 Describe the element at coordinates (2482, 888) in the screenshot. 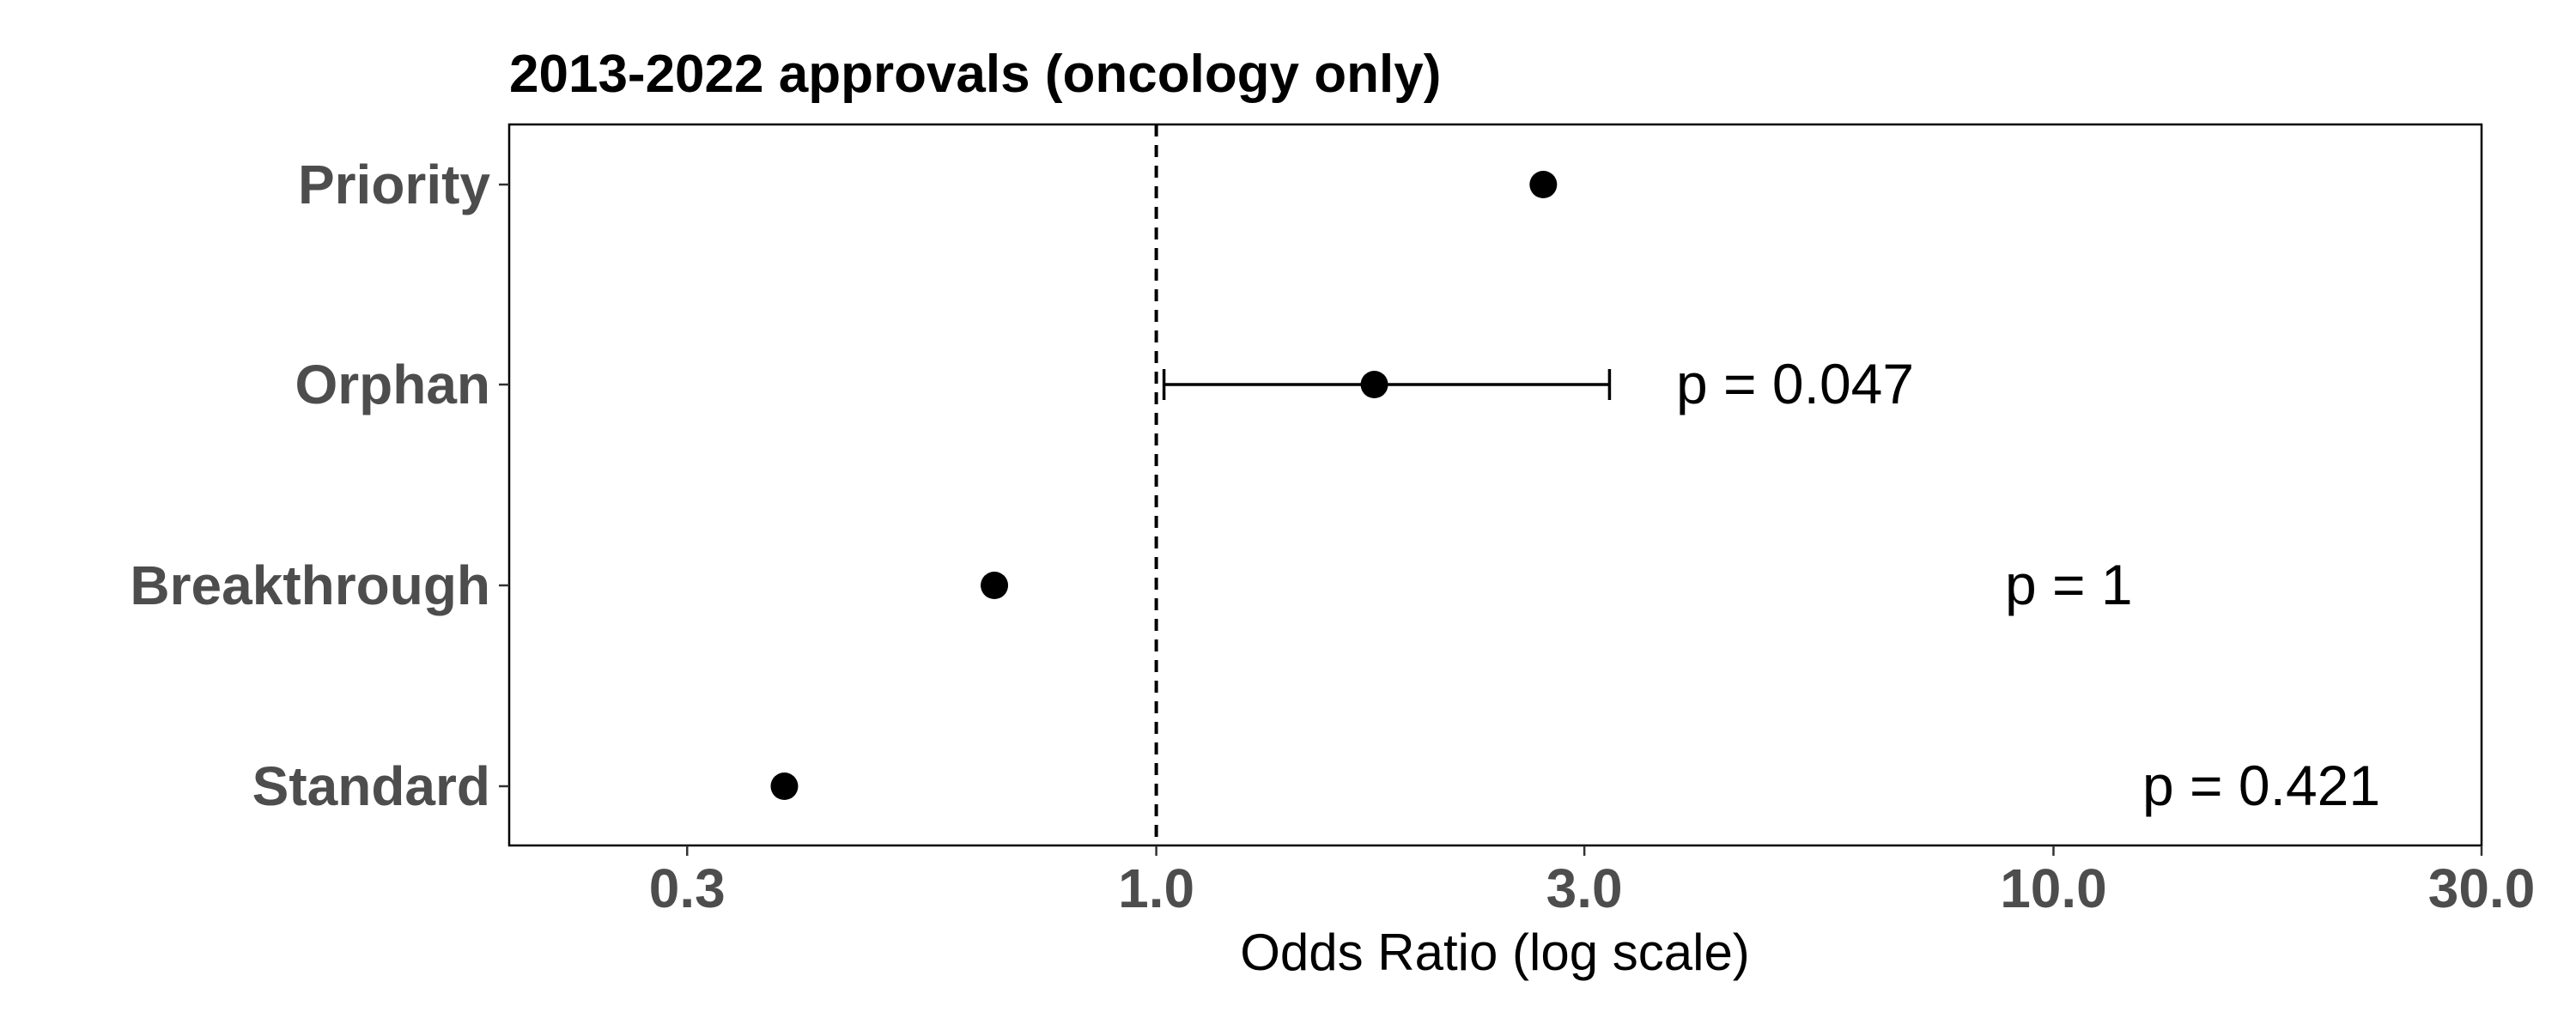

I see `x-tick-label: 30.0` at that location.